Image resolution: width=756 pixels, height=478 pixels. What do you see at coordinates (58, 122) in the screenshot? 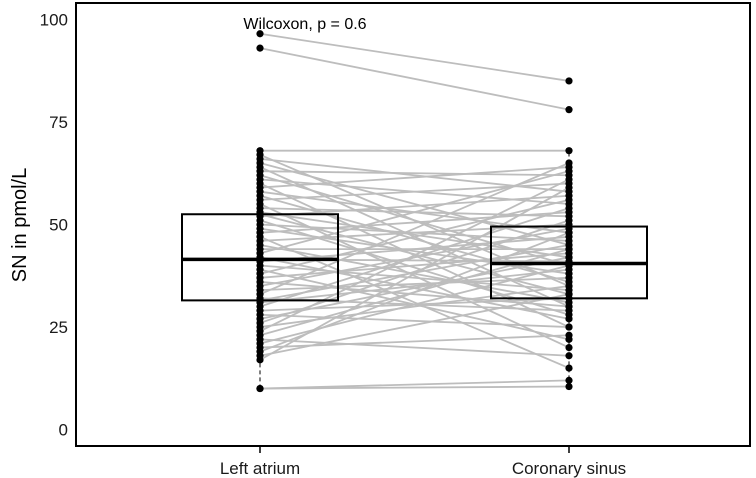
I see `y-tick-label: 75` at bounding box center [58, 122].